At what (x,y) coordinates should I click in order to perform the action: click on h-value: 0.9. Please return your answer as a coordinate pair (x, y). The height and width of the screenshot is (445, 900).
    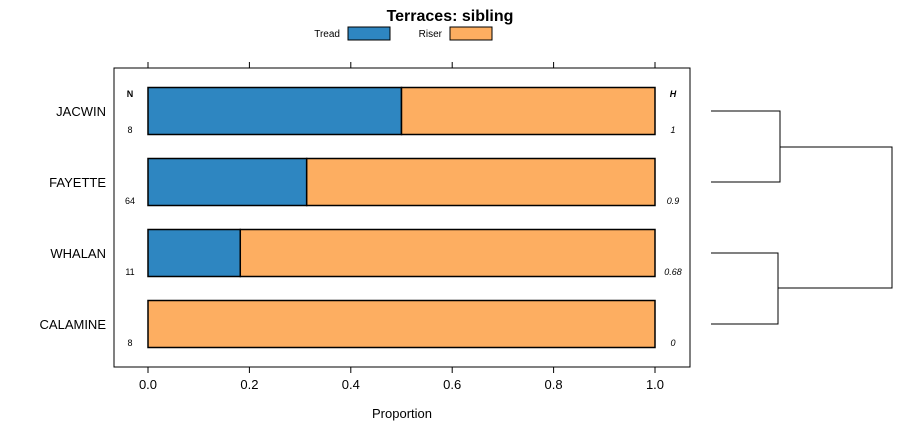
    Looking at the image, I should click on (673, 201).